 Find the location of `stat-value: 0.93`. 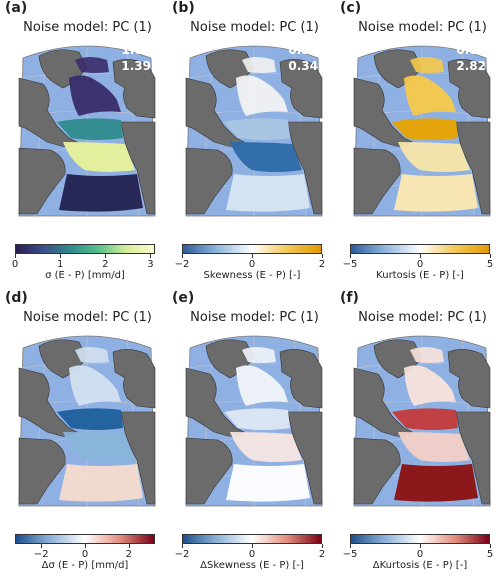

stat-value: 0.93 is located at coordinates (303, 50).